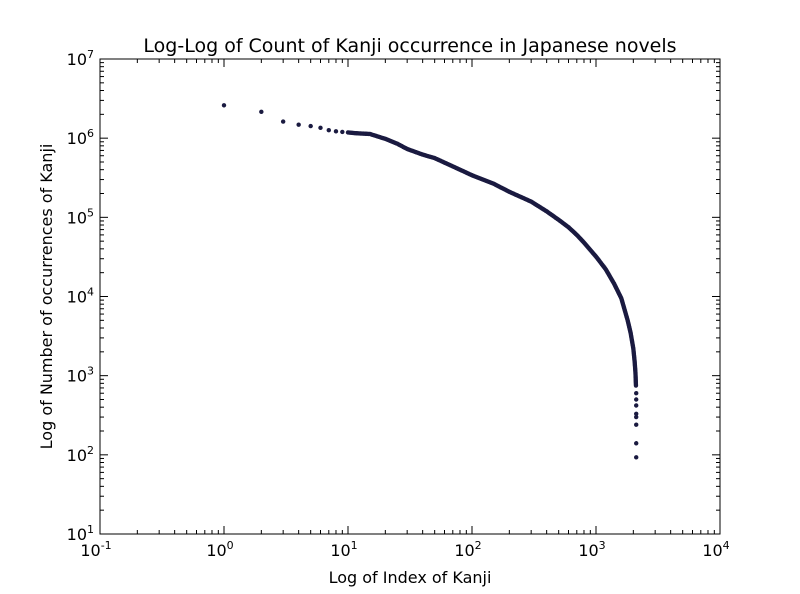  What do you see at coordinates (80, 216) in the screenshot?
I see `y-tick-label: 10⁵` at bounding box center [80, 216].